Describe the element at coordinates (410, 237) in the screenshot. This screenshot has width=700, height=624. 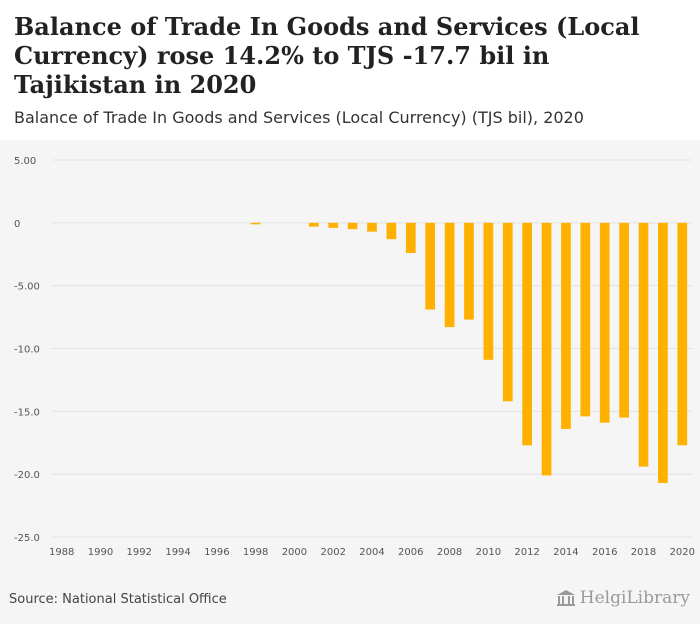
I see `bar-2006` at that location.